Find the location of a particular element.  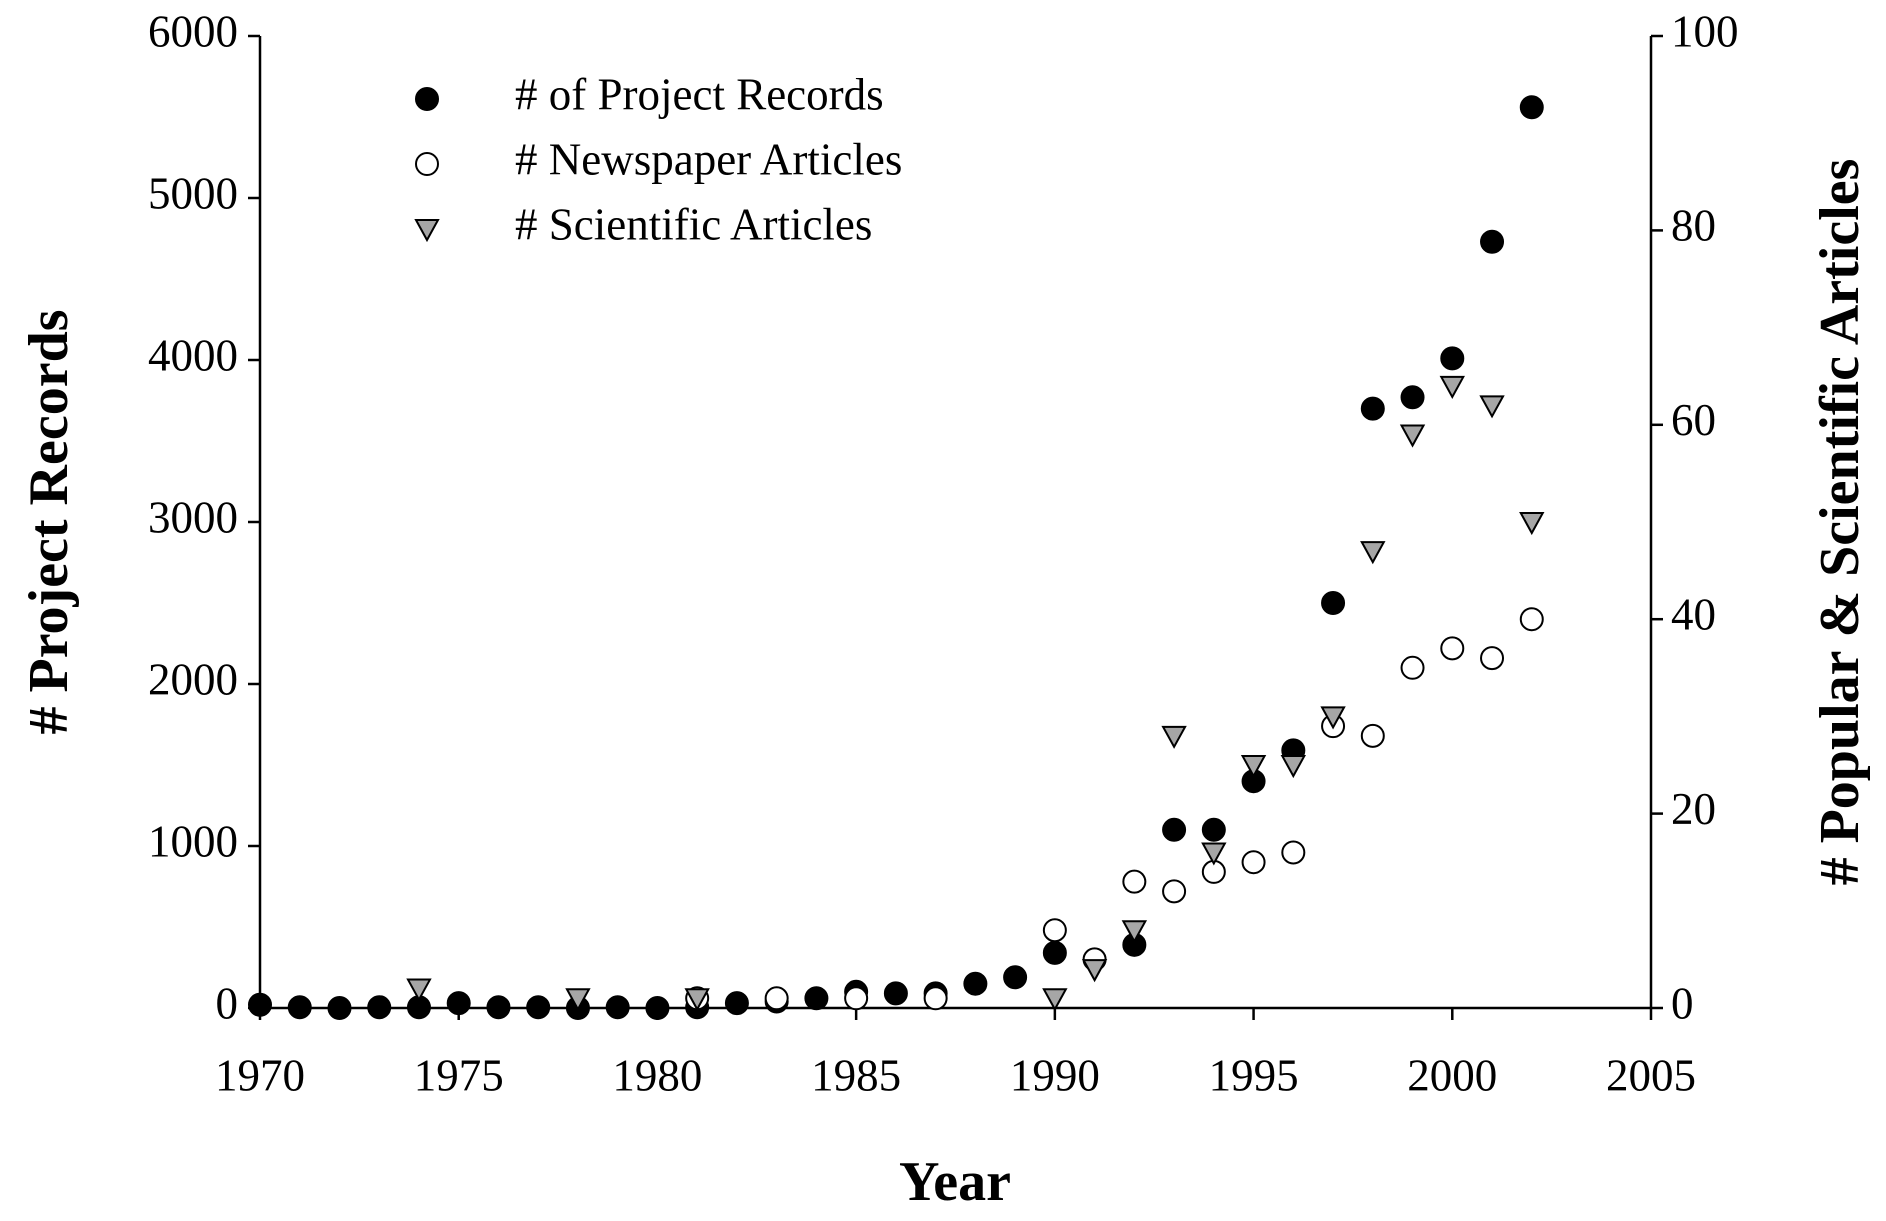

y-tick-label: 3000 is located at coordinates (193, 517).